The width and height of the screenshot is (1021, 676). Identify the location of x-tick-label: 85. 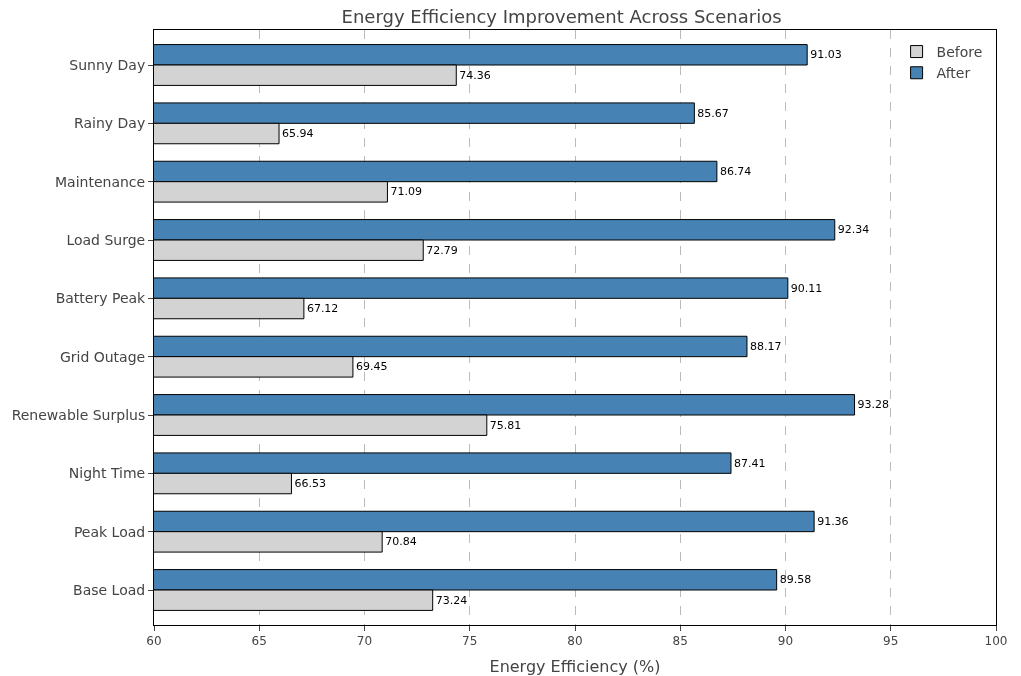
(680, 641).